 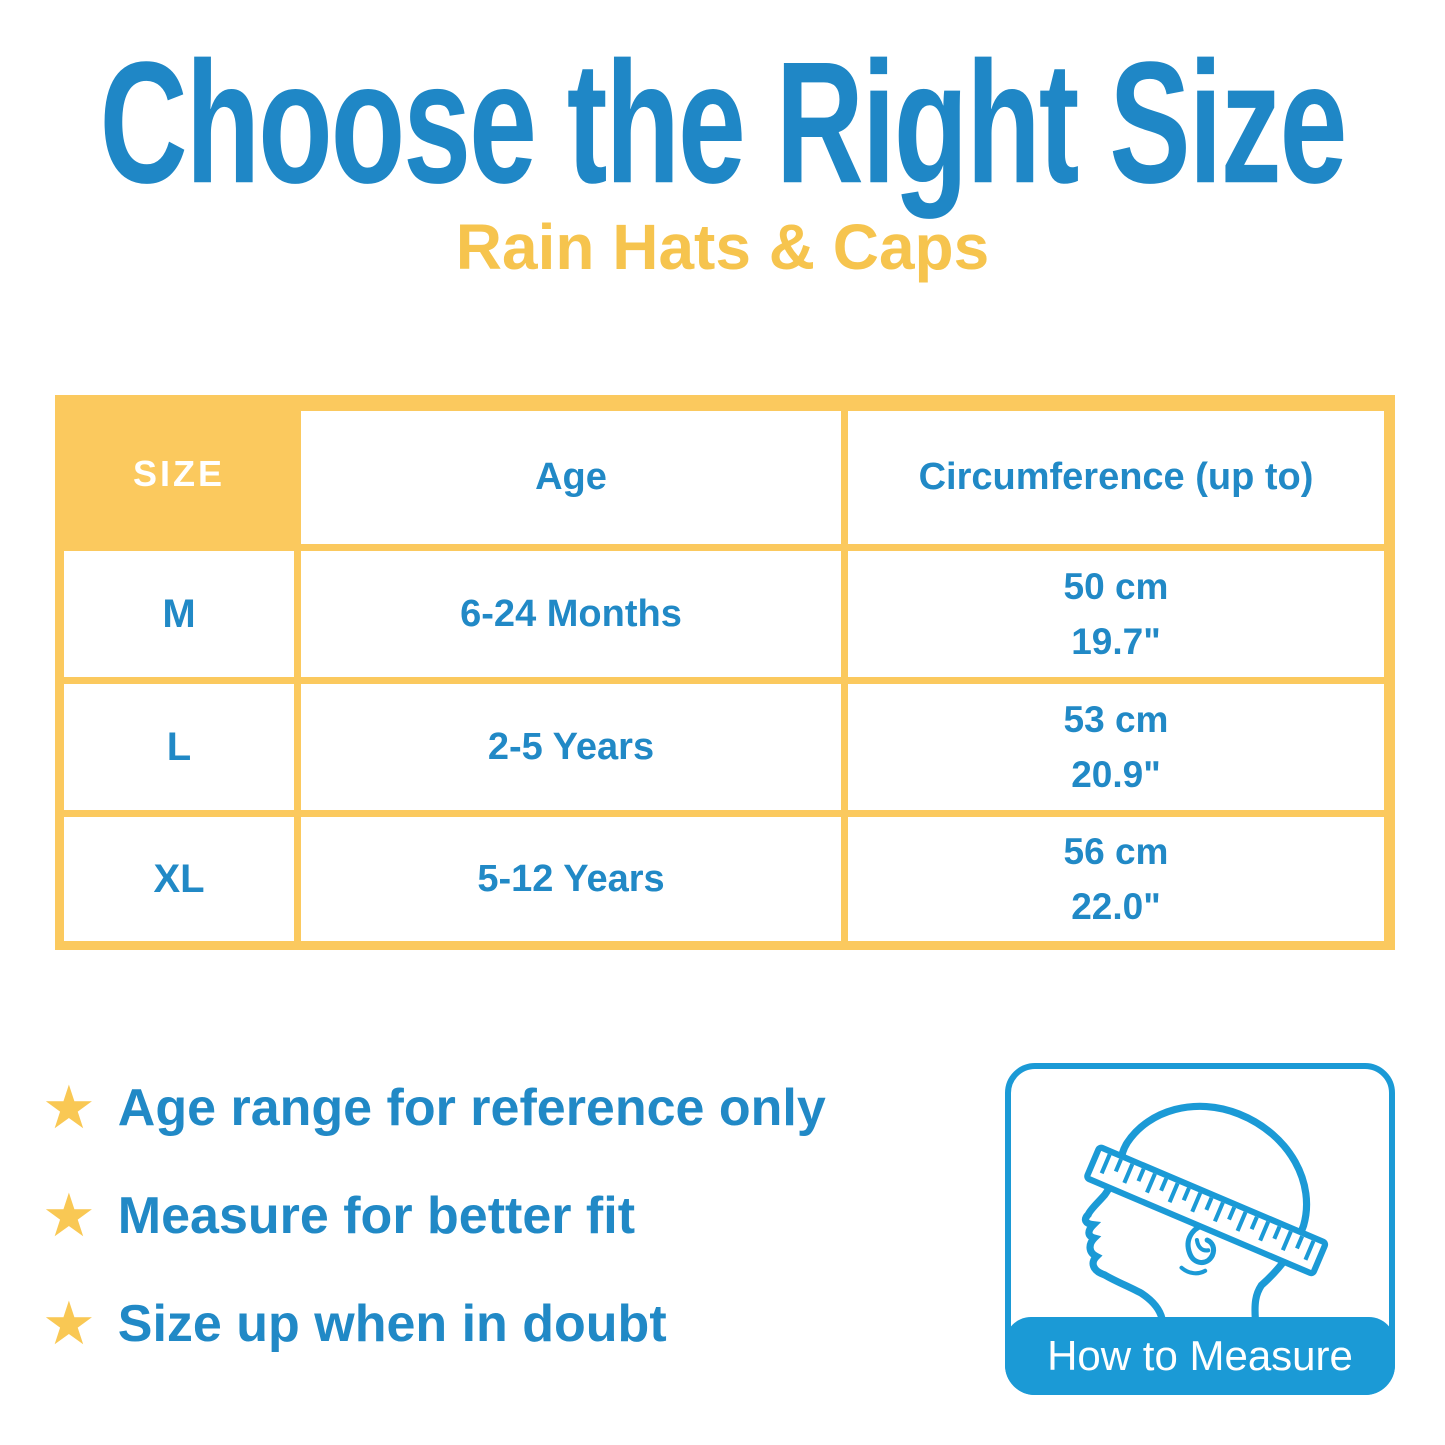 I want to click on table-row-m-age: 6-24 Months, so click(x=571, y=614).